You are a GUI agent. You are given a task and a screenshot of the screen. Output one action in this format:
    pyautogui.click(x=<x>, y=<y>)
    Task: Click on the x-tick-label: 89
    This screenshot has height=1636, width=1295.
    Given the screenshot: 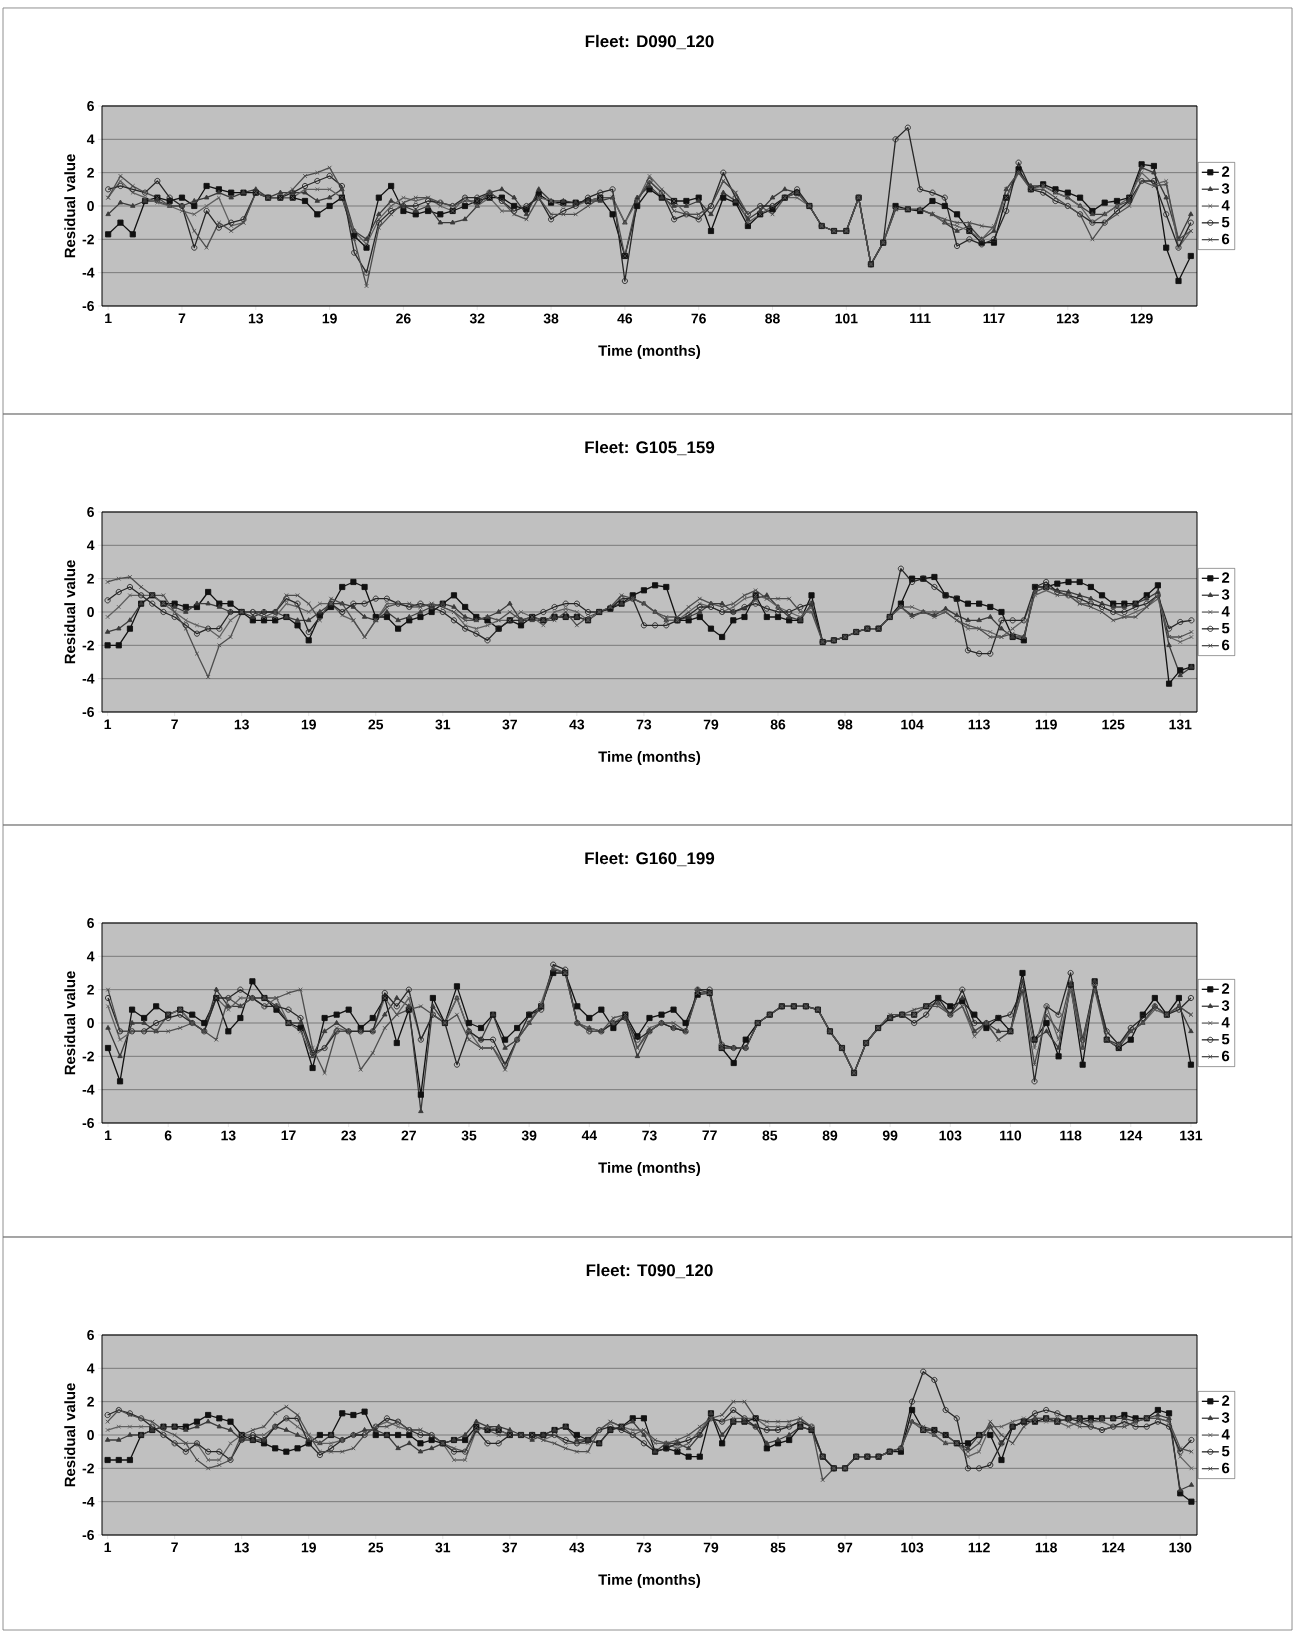 What is the action you would take?
    pyautogui.click(x=830, y=1135)
    